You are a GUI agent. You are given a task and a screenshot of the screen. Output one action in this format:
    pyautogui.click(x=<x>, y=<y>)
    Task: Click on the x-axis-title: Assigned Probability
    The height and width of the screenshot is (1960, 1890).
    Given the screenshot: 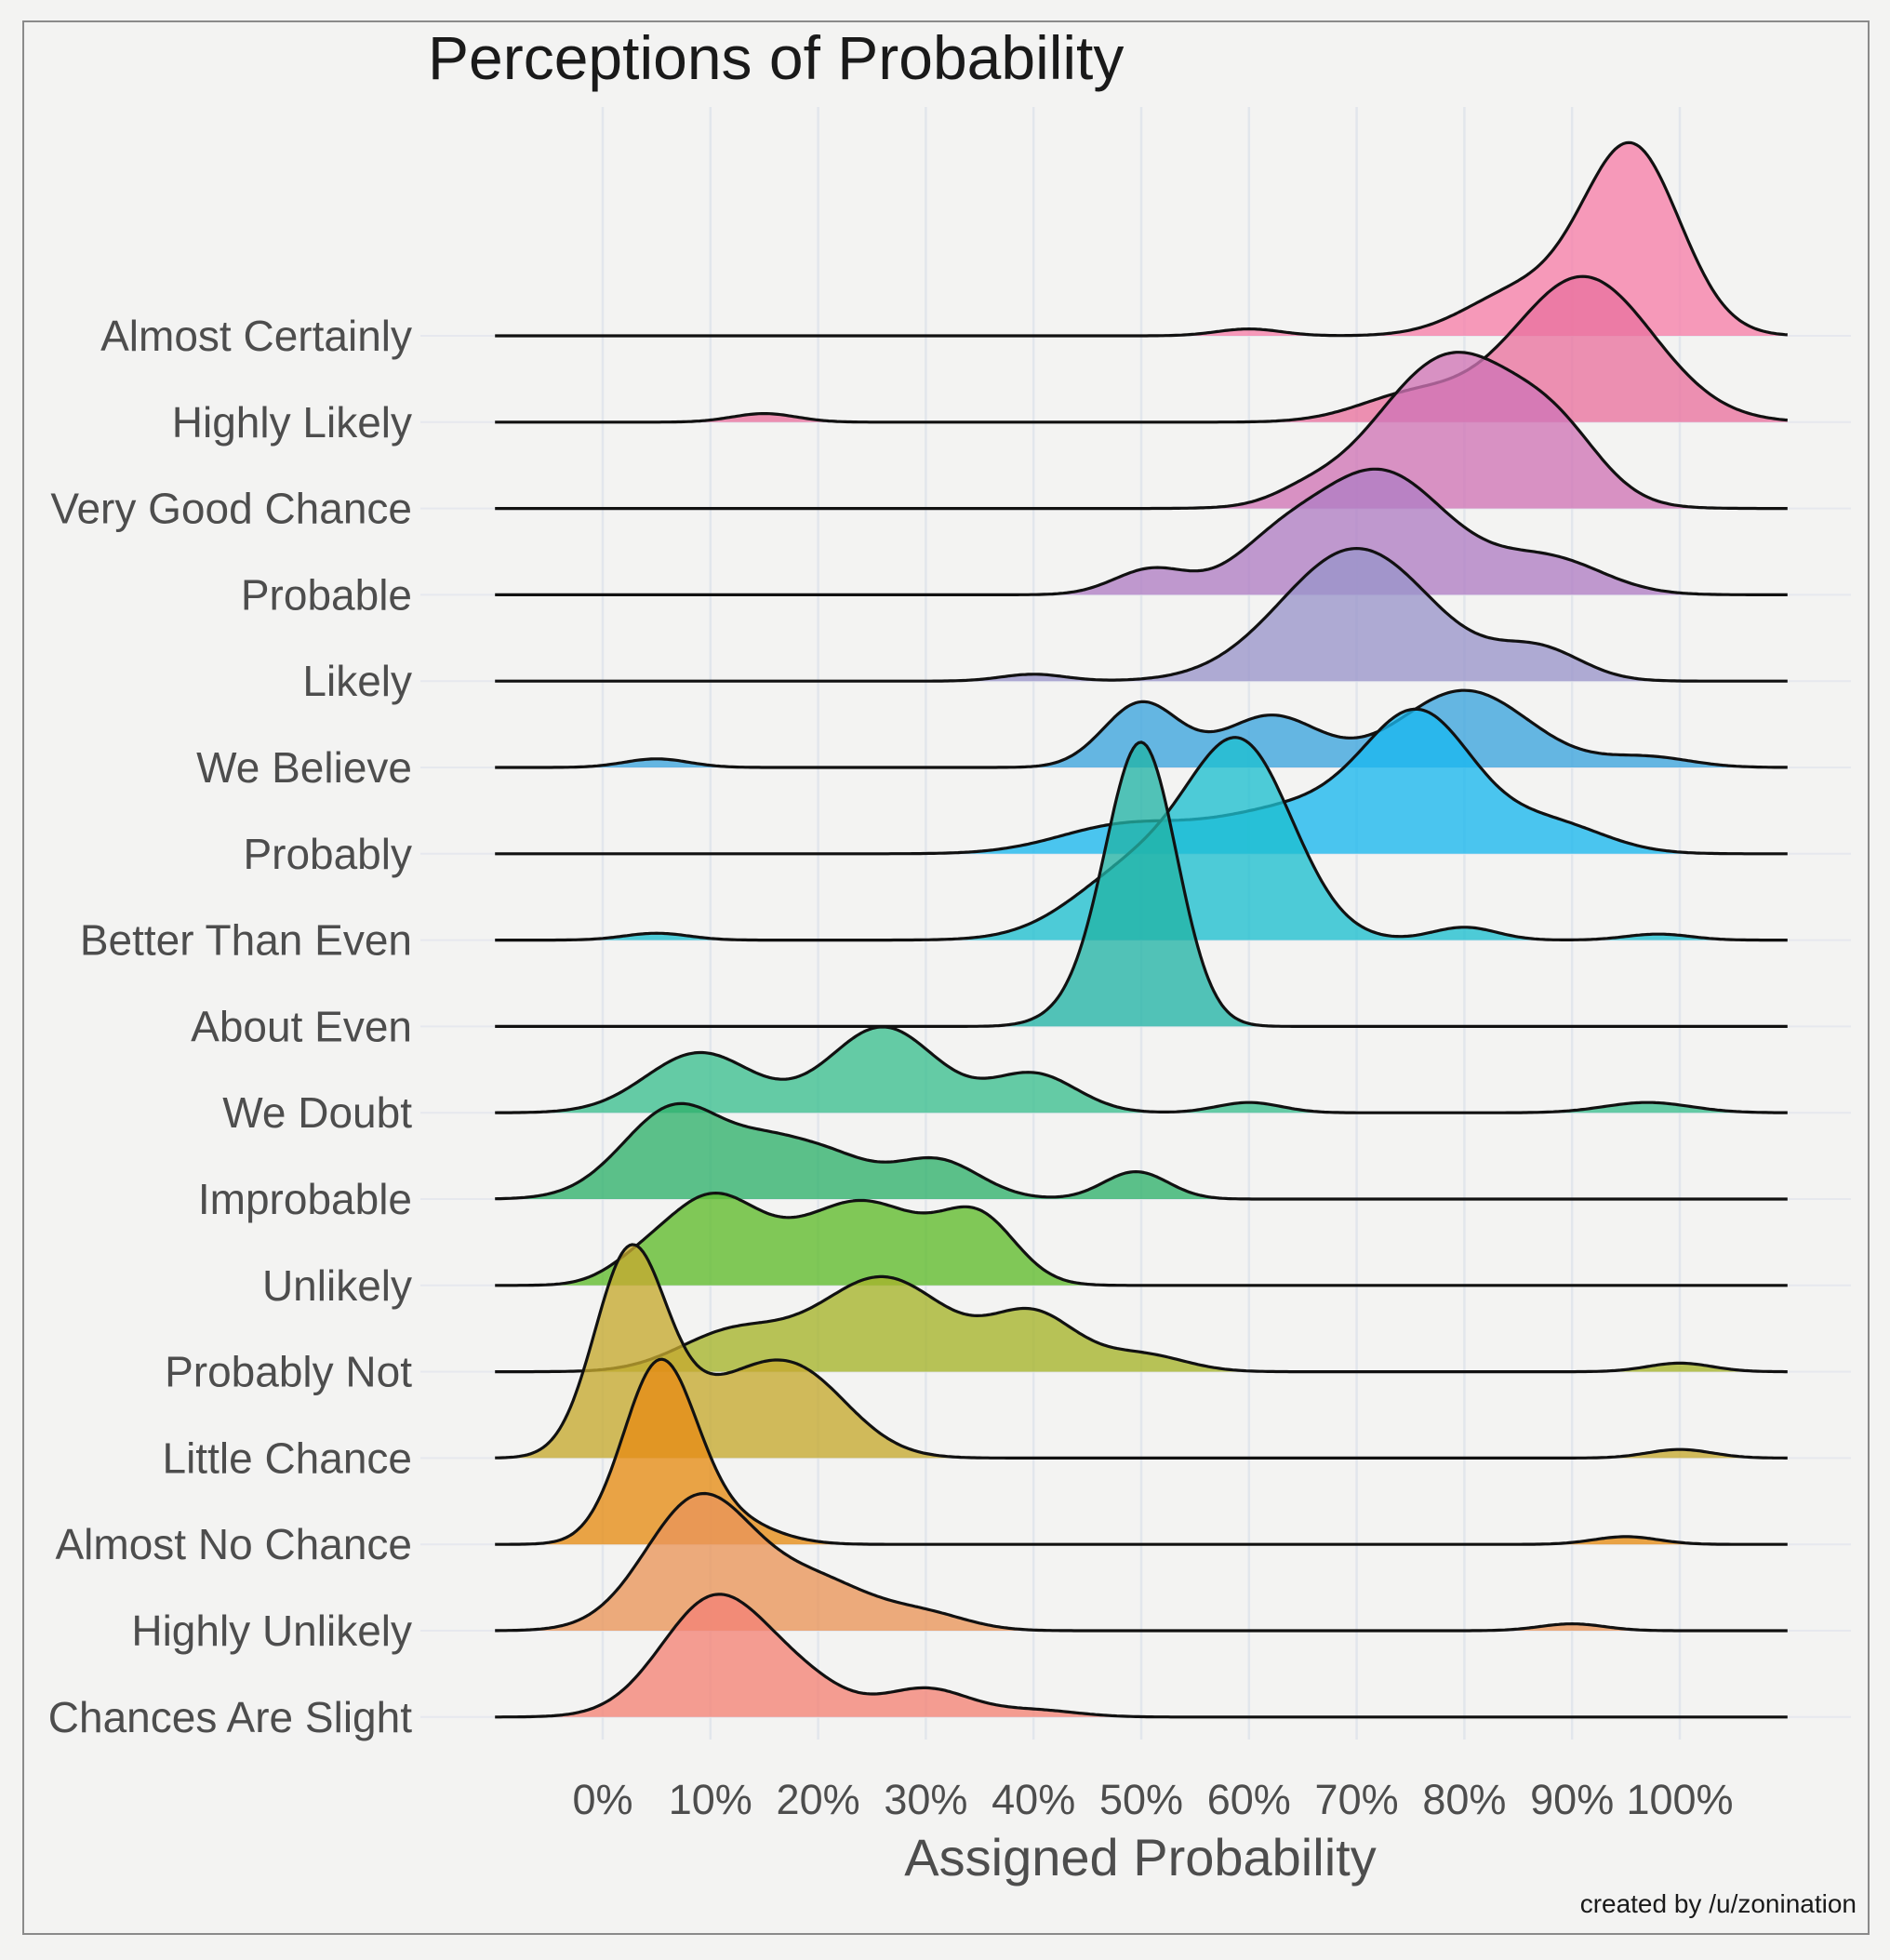 What is the action you would take?
    pyautogui.click(x=1140, y=1857)
    